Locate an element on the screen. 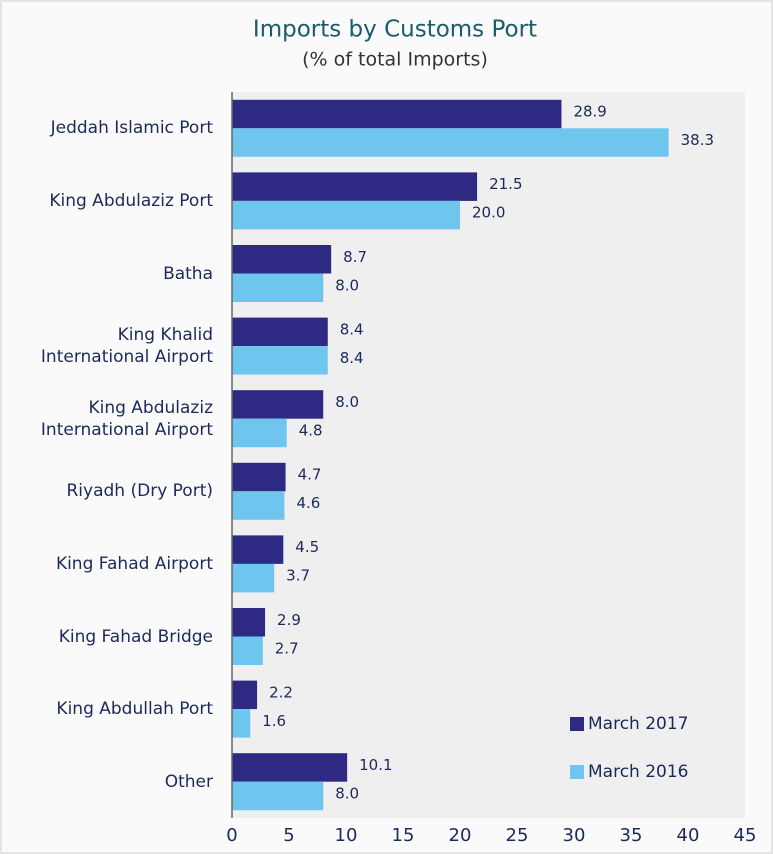 The image size is (773, 854). category-label: Batha is located at coordinates (188, 273).